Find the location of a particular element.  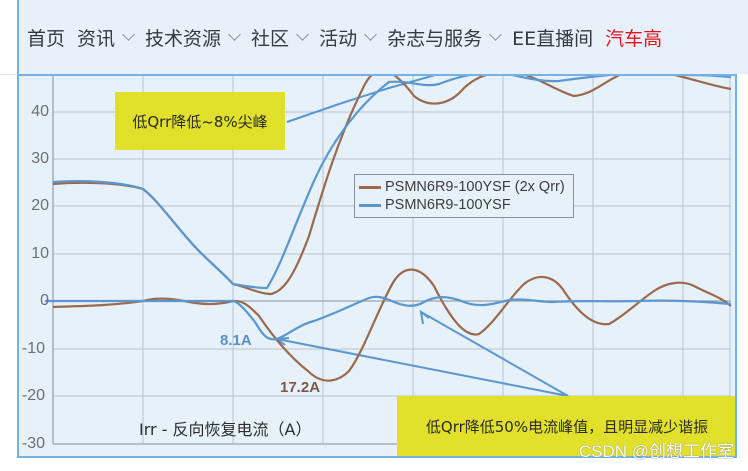

series-blue-lower is located at coordinates (388, 318).